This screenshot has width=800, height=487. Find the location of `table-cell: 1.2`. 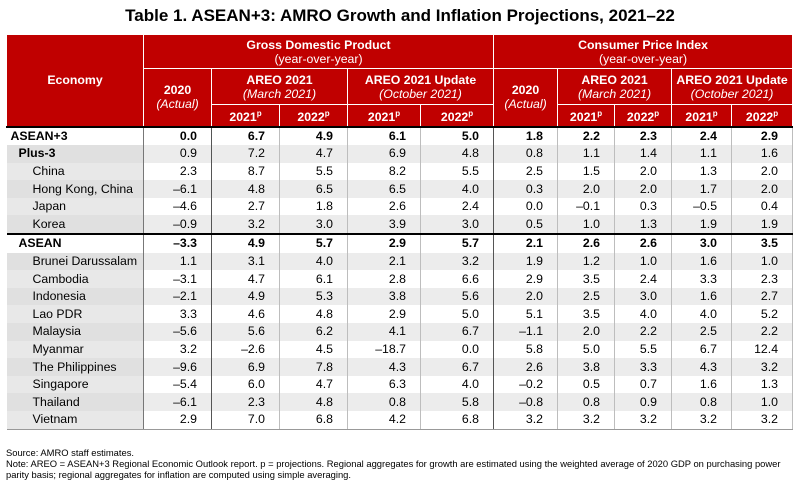

table-cell: 1.2 is located at coordinates (586, 261).